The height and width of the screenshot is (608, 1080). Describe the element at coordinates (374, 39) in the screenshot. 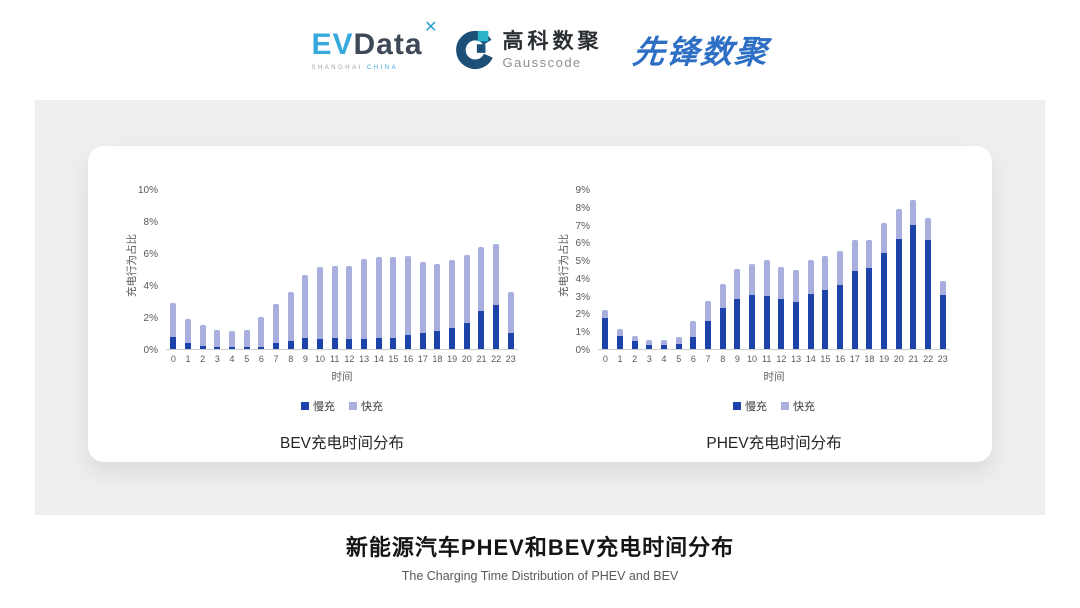

I see `evdata-wordmark: EVData ✕` at that location.